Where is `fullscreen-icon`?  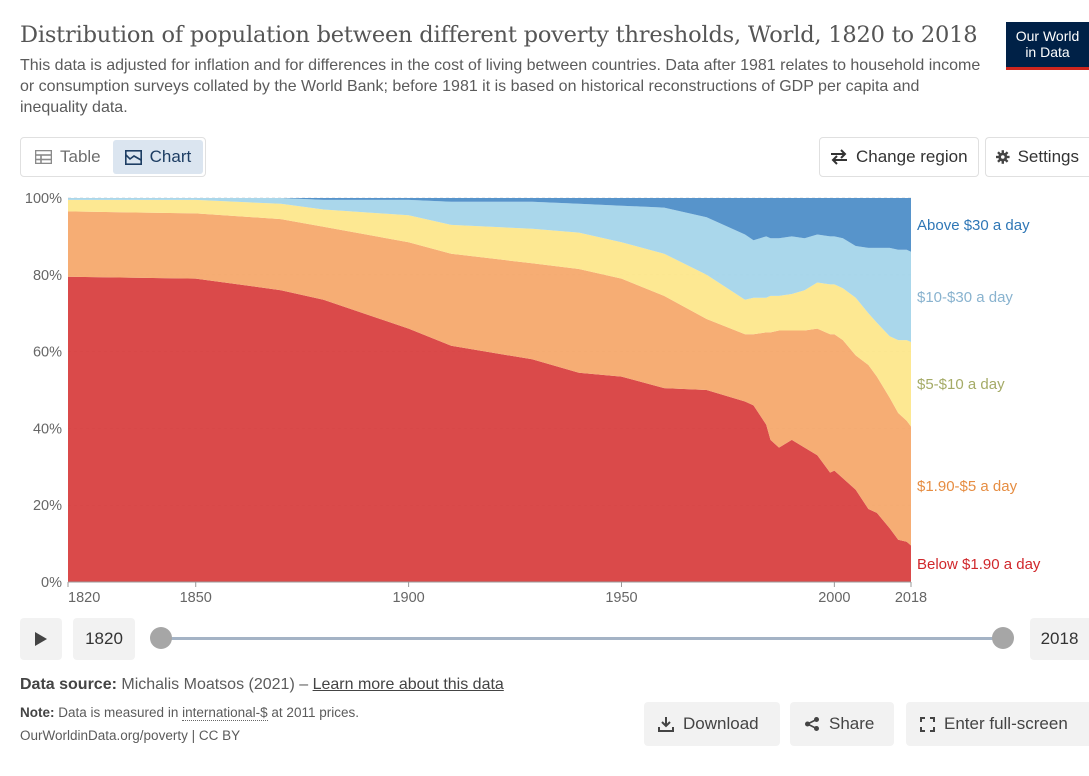
fullscreen-icon is located at coordinates (927, 724).